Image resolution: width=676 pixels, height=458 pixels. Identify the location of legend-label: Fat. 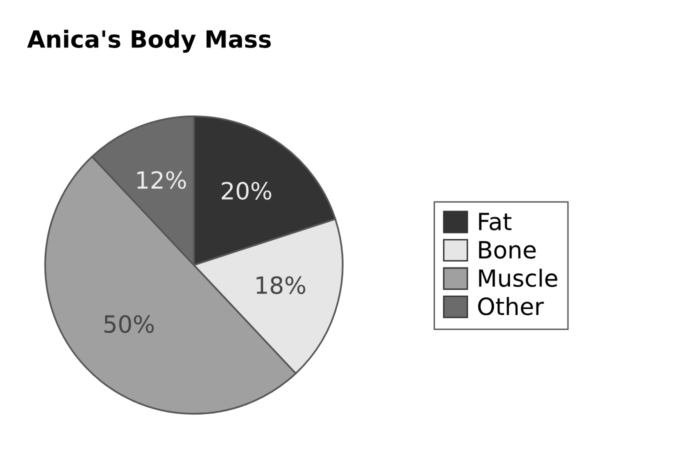
(495, 221).